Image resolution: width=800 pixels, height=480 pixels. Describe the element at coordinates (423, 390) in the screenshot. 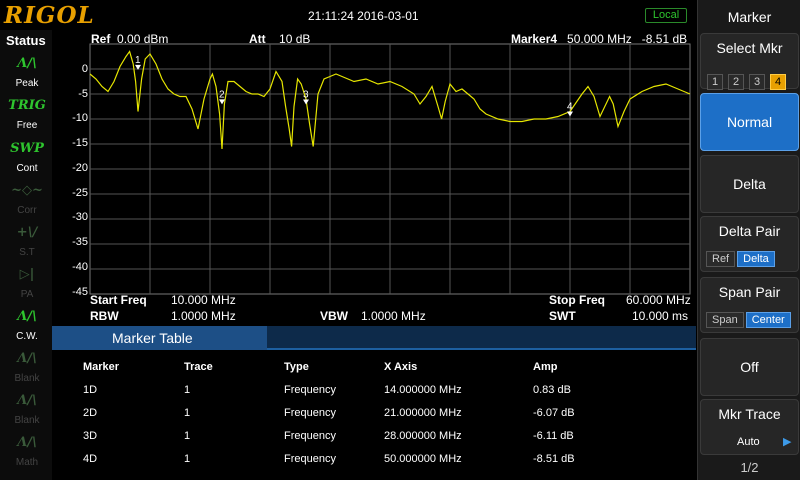

I see `x-axis-cell: 14.000000 MHz` at that location.